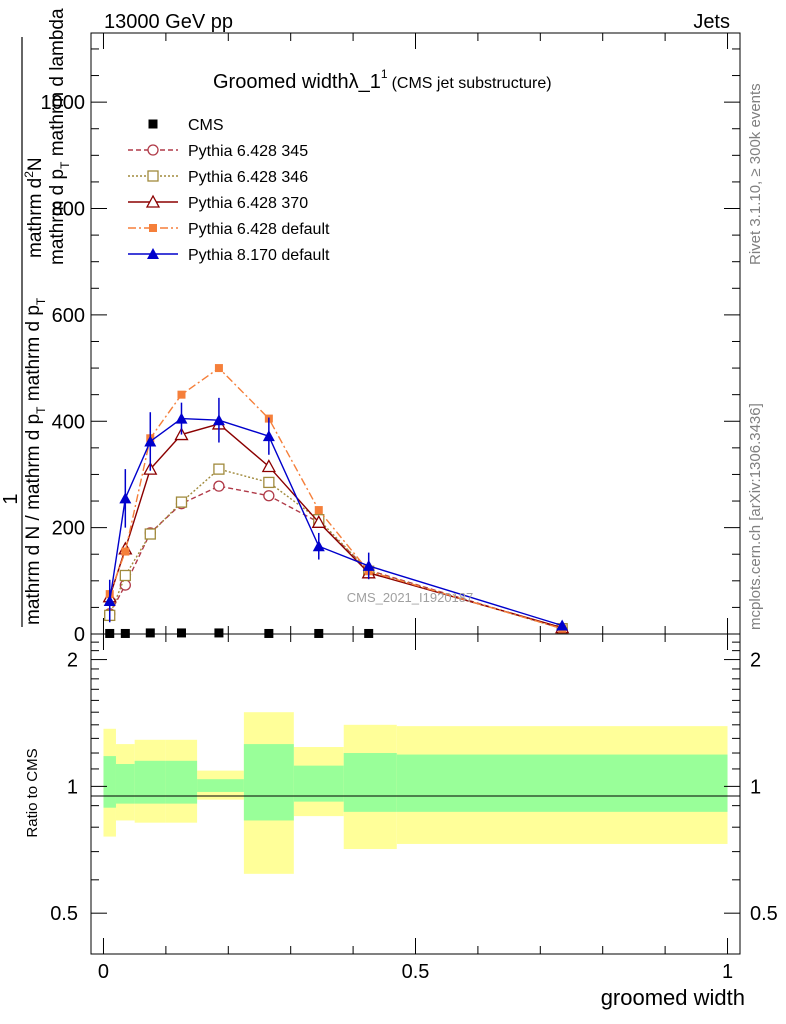 The width and height of the screenshot is (786, 1024). What do you see at coordinates (259, 255) in the screenshot?
I see `legend-entry: Pythia 8.170 default` at bounding box center [259, 255].